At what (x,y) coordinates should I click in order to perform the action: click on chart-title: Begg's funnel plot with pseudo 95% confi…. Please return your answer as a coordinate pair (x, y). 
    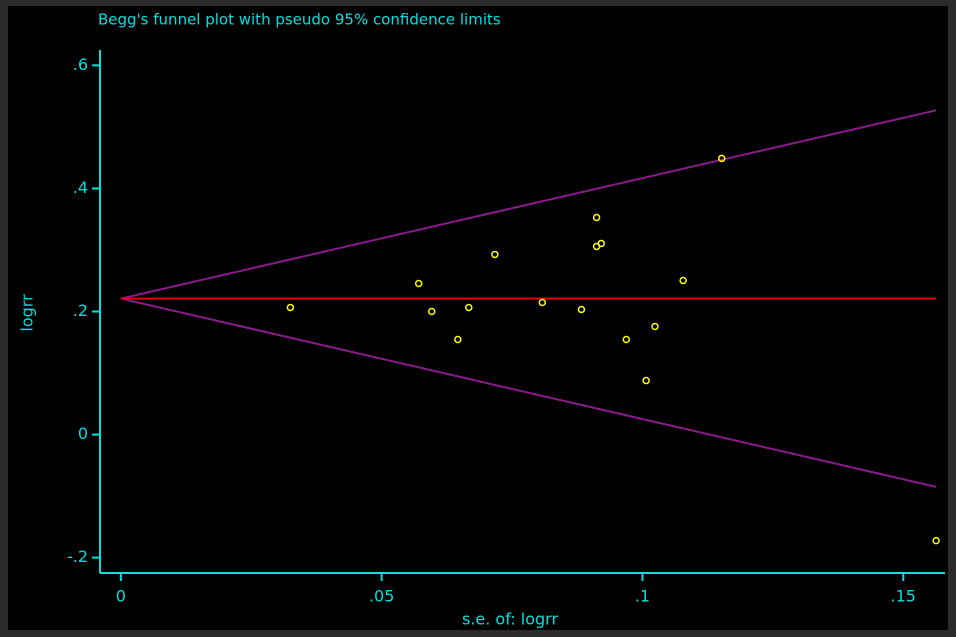
    Looking at the image, I should click on (299, 20).